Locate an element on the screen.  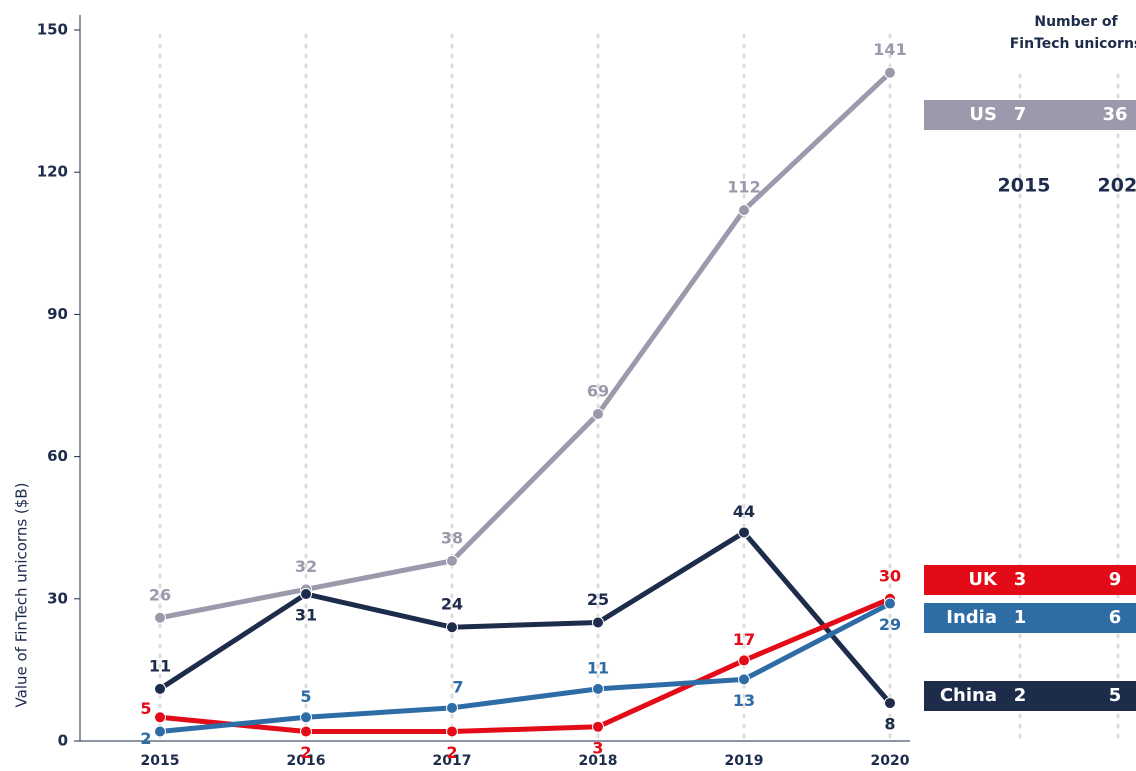
data-label: 7 is located at coordinates (457, 686).